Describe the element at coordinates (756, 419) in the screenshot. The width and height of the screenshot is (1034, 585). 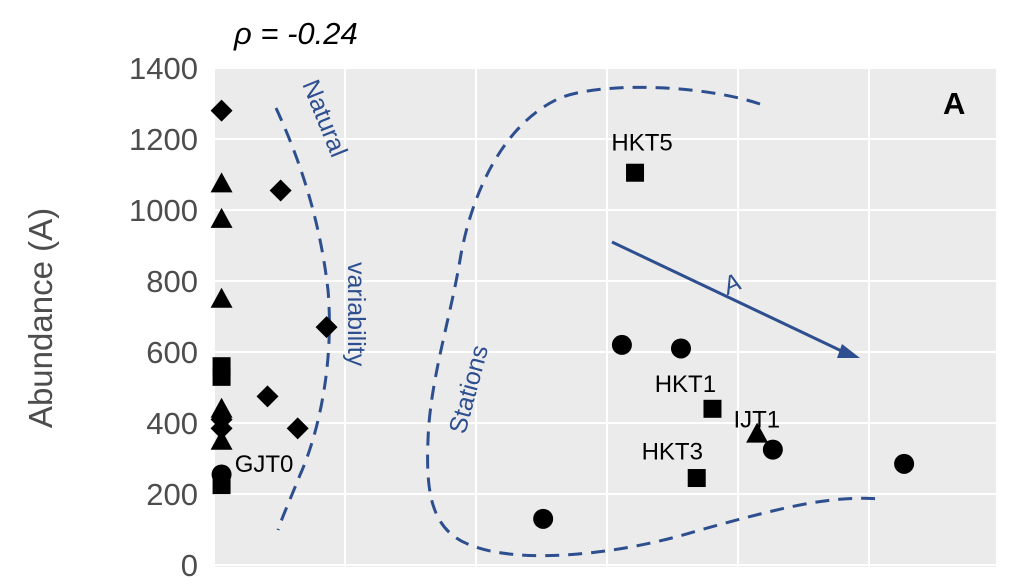
I see `point-label: IJT1` at that location.